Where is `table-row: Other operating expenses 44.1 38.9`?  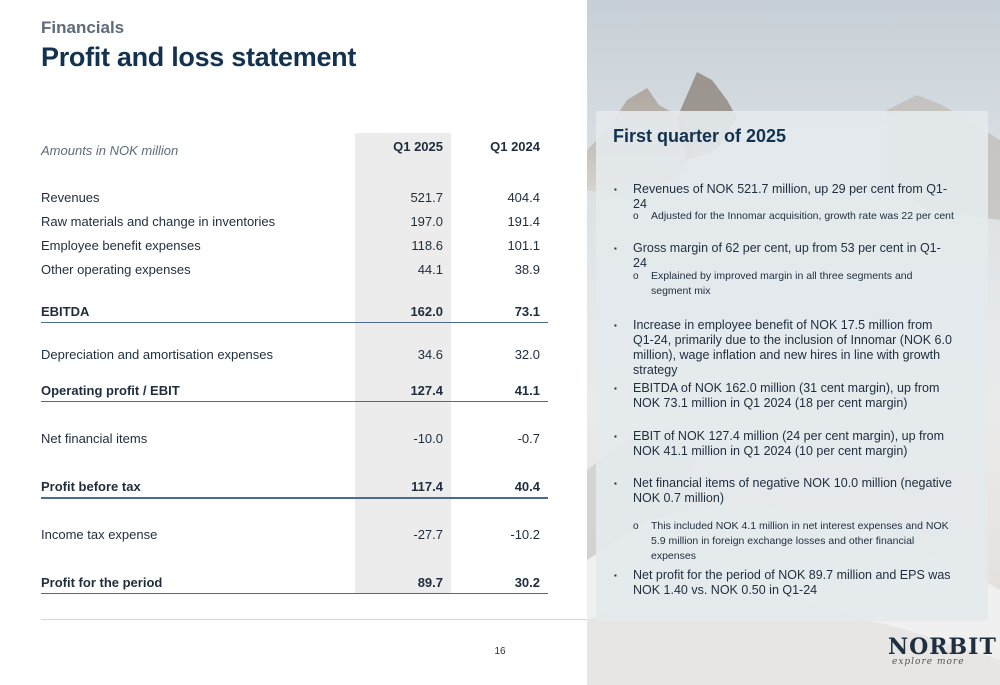
table-row: Other operating expenses 44.1 38.9 is located at coordinates (294, 272).